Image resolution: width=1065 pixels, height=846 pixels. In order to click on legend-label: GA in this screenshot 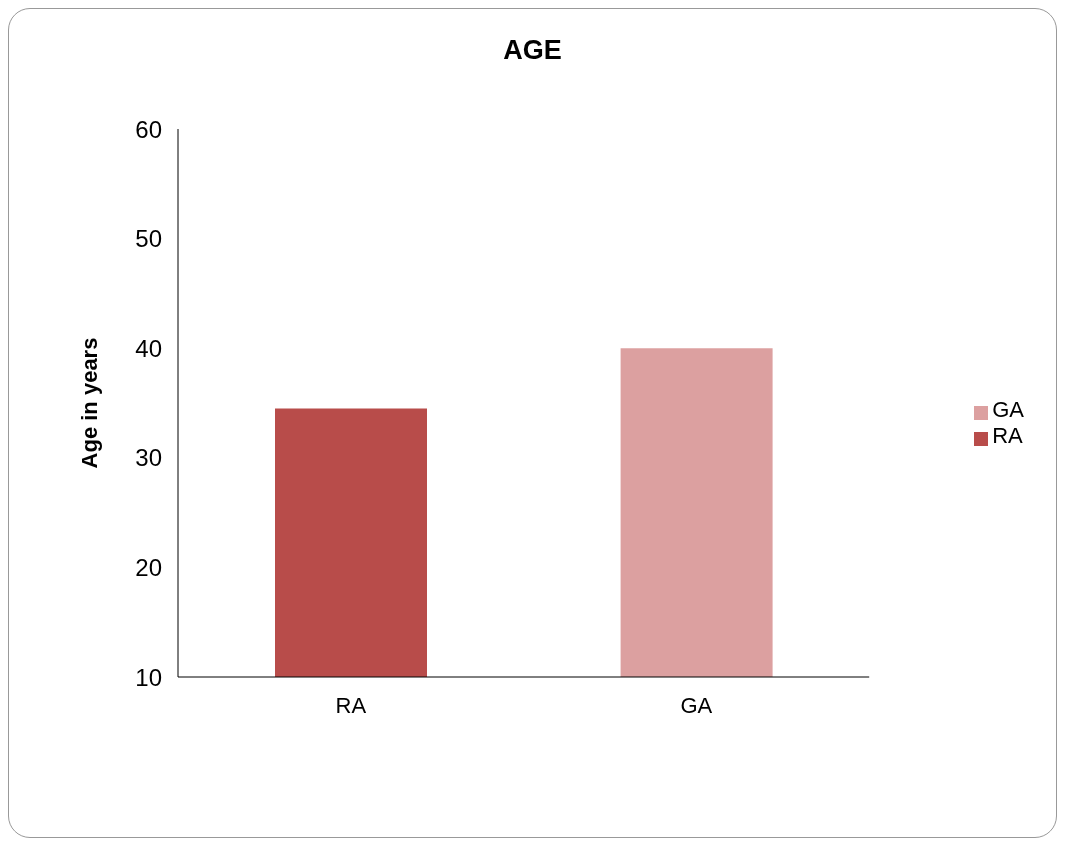, I will do `click(1008, 409)`.